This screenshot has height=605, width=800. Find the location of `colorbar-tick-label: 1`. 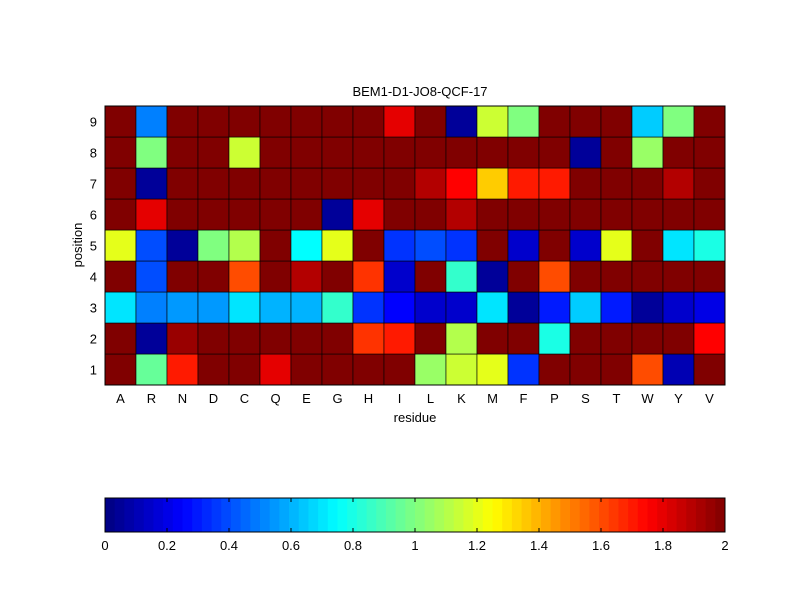

colorbar-tick-label: 1 is located at coordinates (414, 545).